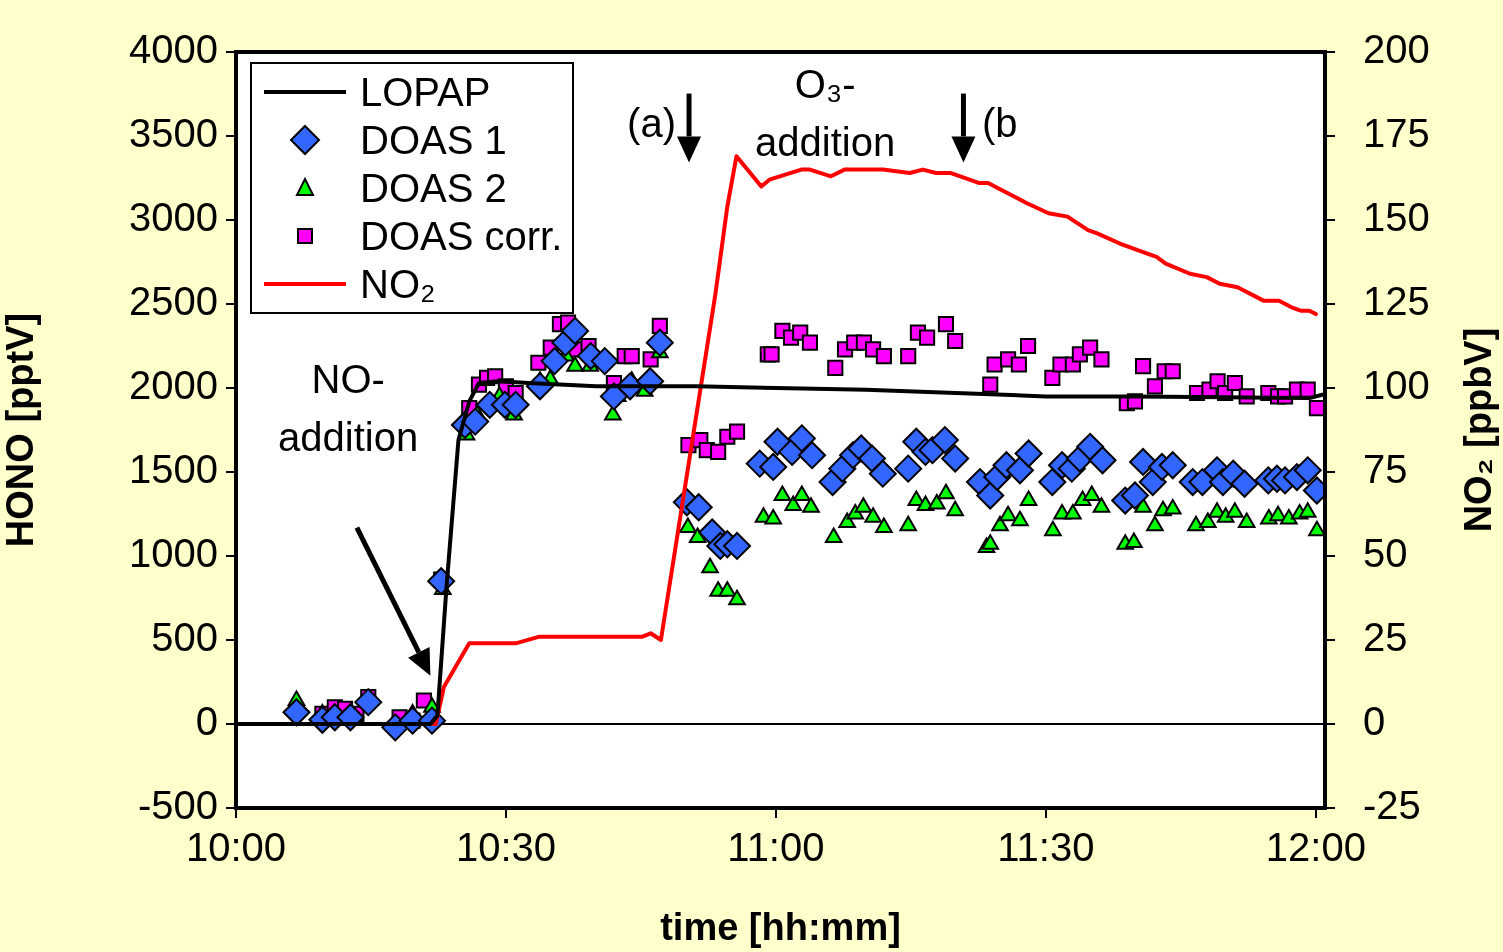 This screenshot has height=952, width=1503. What do you see at coordinates (1396, 217) in the screenshot?
I see `y2-tick-label: 150` at bounding box center [1396, 217].